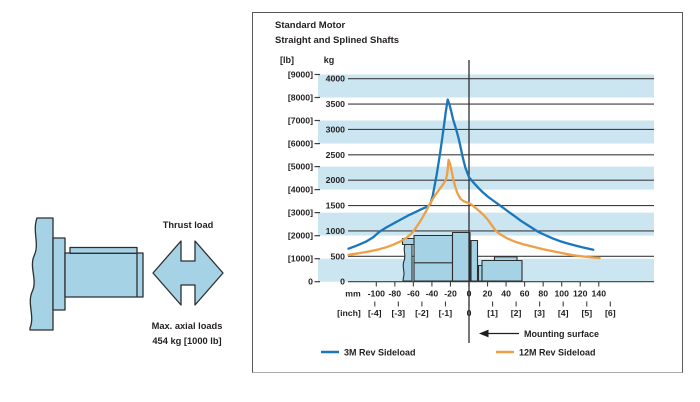 This screenshot has height=402, width=700. I want to click on svg-text: -20, so click(450, 294).